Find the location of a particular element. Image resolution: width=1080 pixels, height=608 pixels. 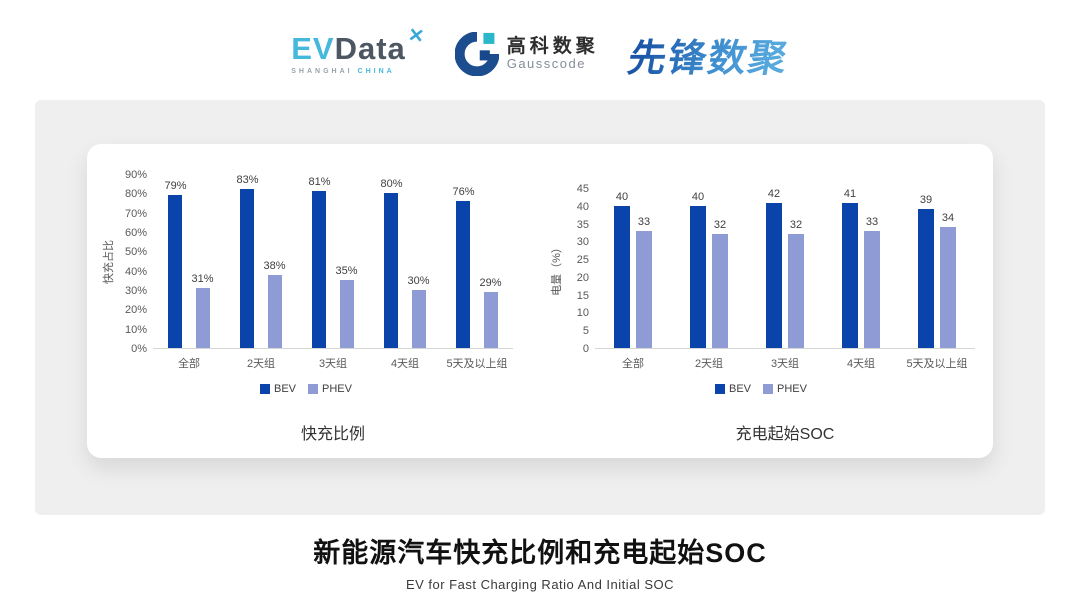

y-axis-ticks: 45 40 35 30 25 20 15 10 5 0 is located at coordinates (580, 269).